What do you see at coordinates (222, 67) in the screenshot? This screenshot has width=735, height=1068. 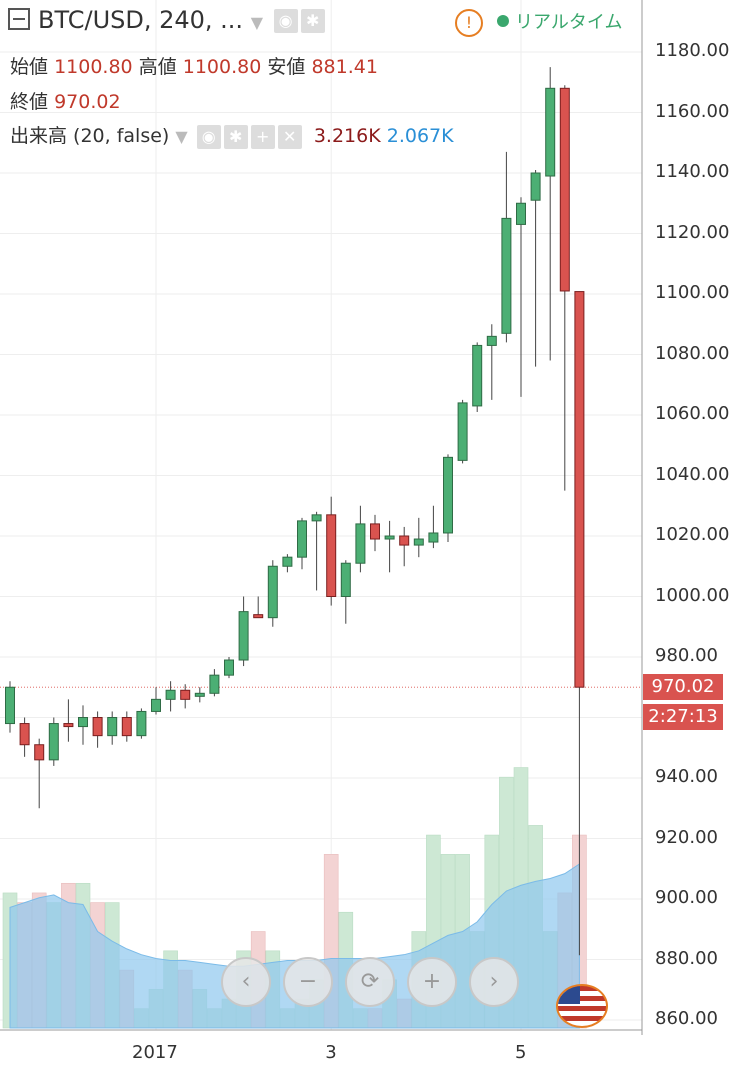 I see `high-value: 1100.80` at bounding box center [222, 67].